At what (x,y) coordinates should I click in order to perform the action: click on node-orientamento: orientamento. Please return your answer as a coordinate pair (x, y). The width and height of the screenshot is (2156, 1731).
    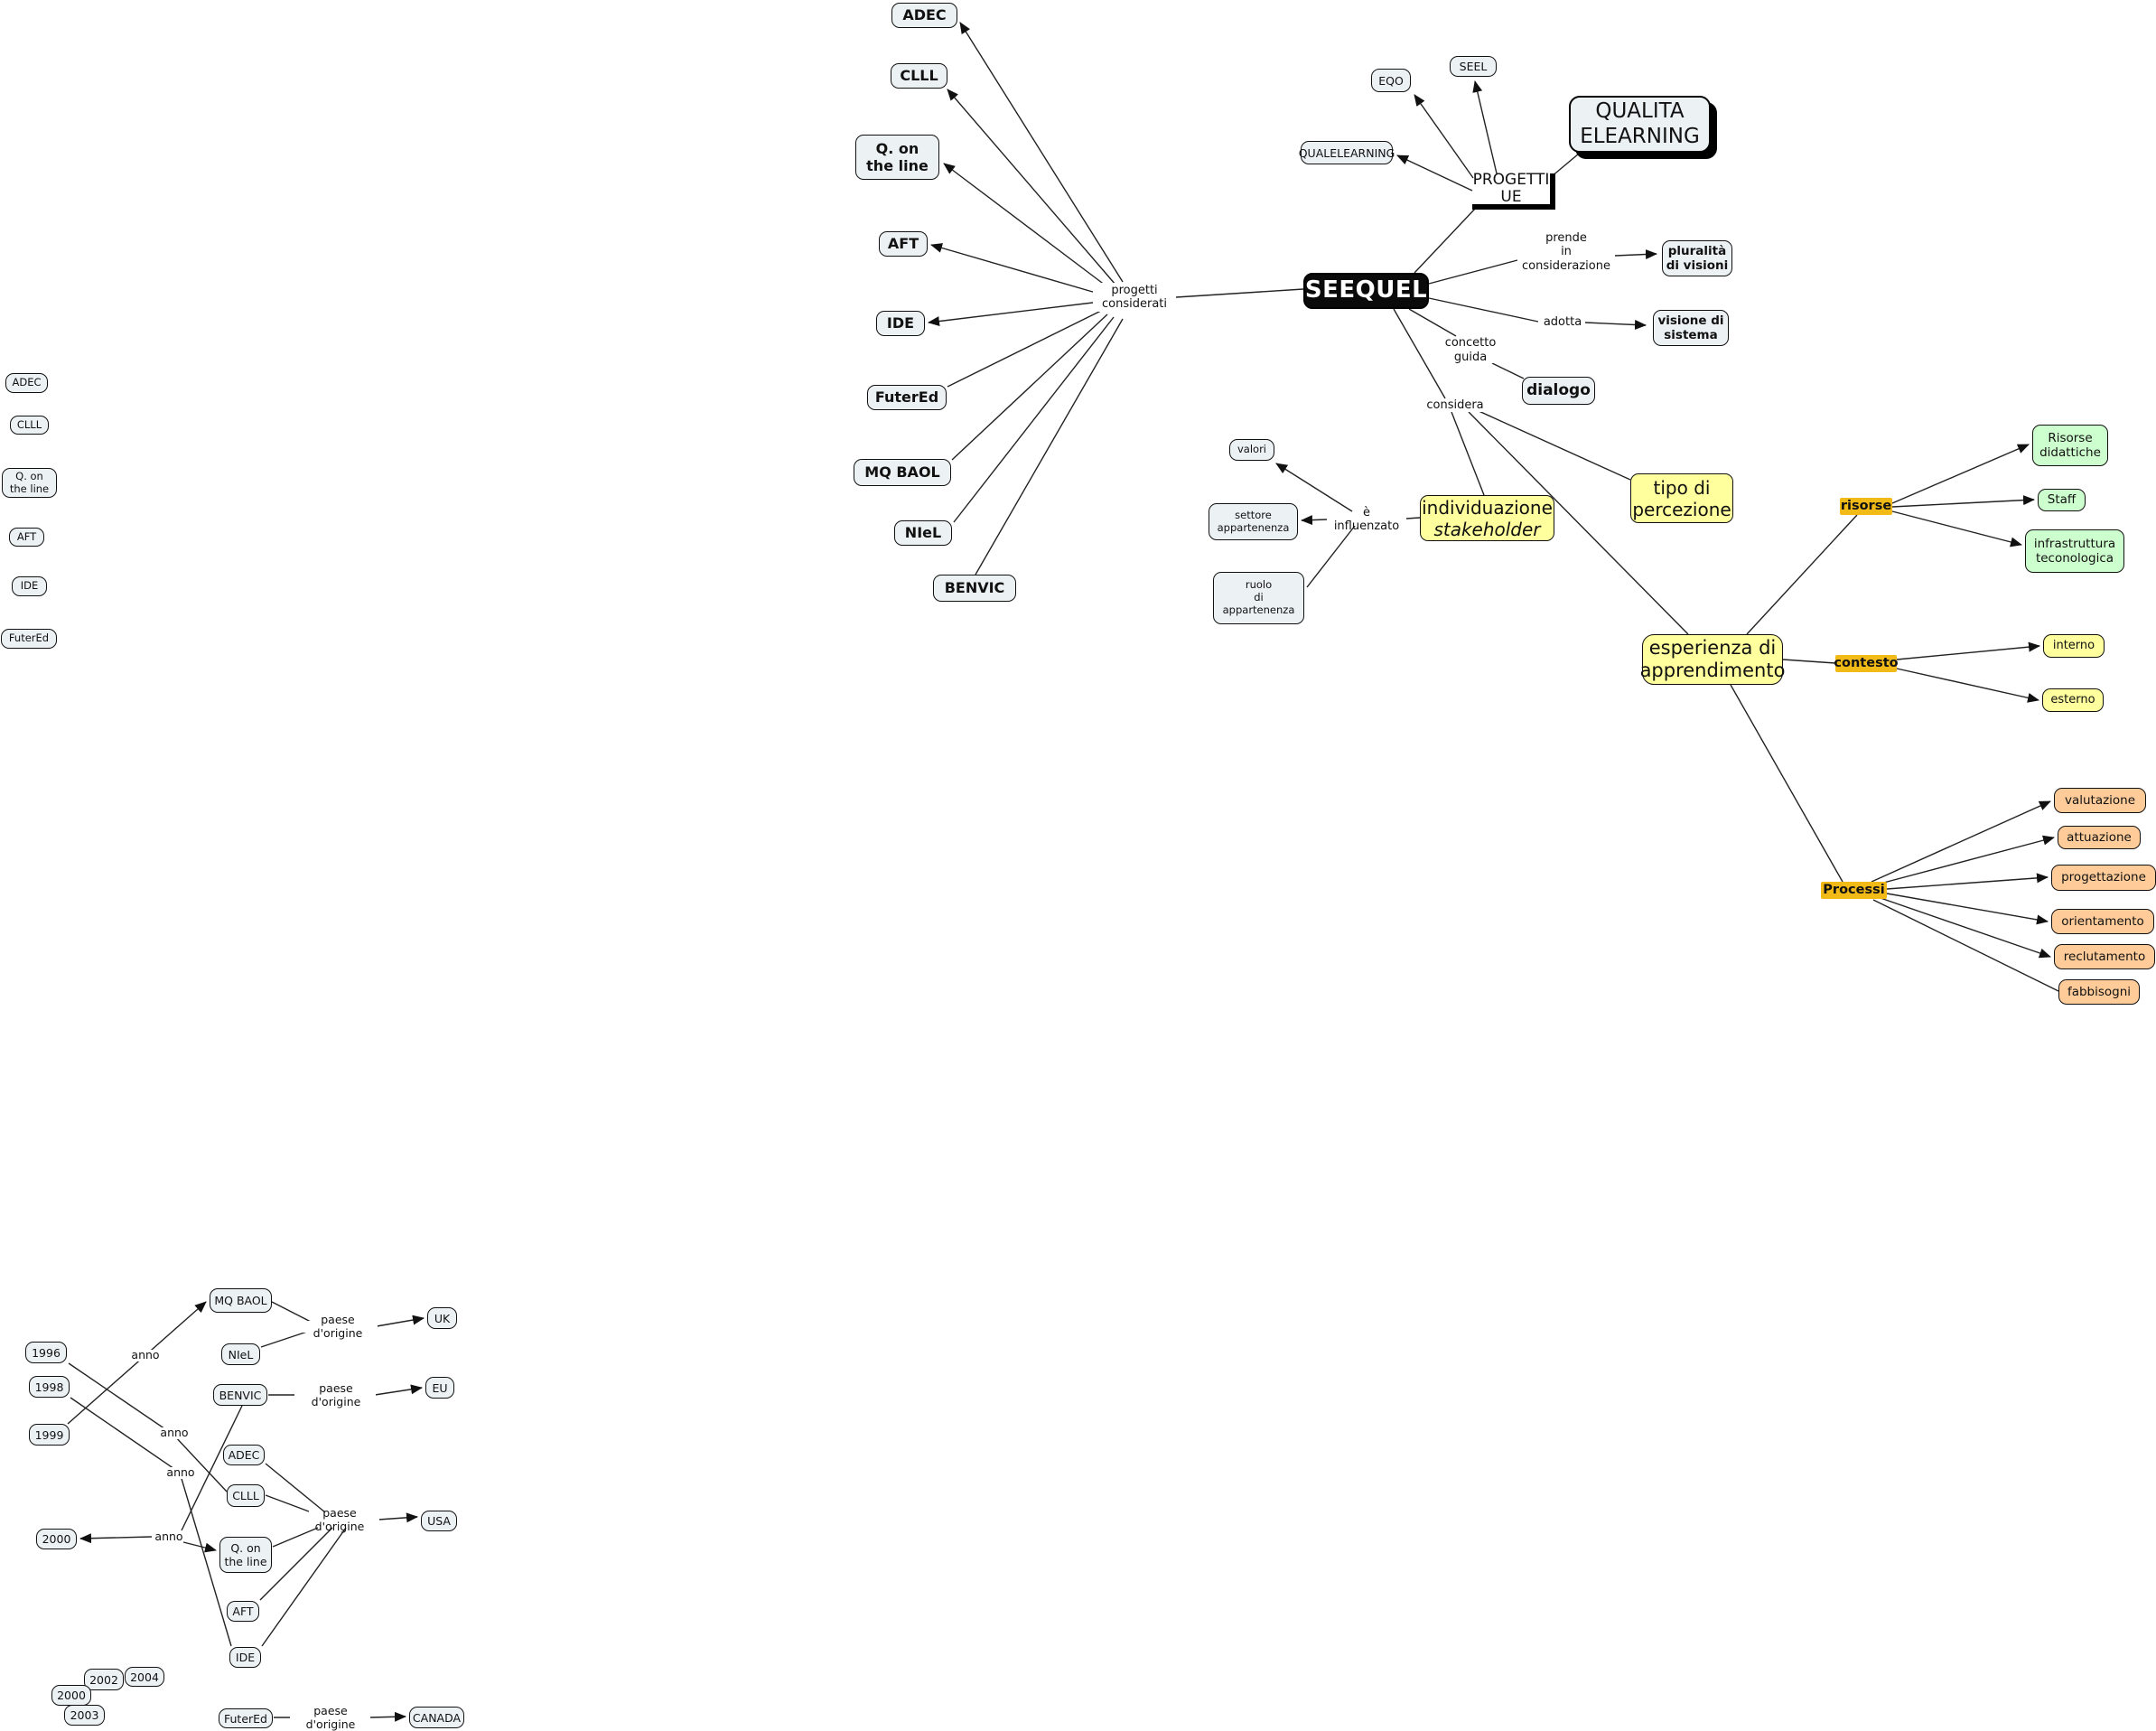
    Looking at the image, I should click on (2102, 921).